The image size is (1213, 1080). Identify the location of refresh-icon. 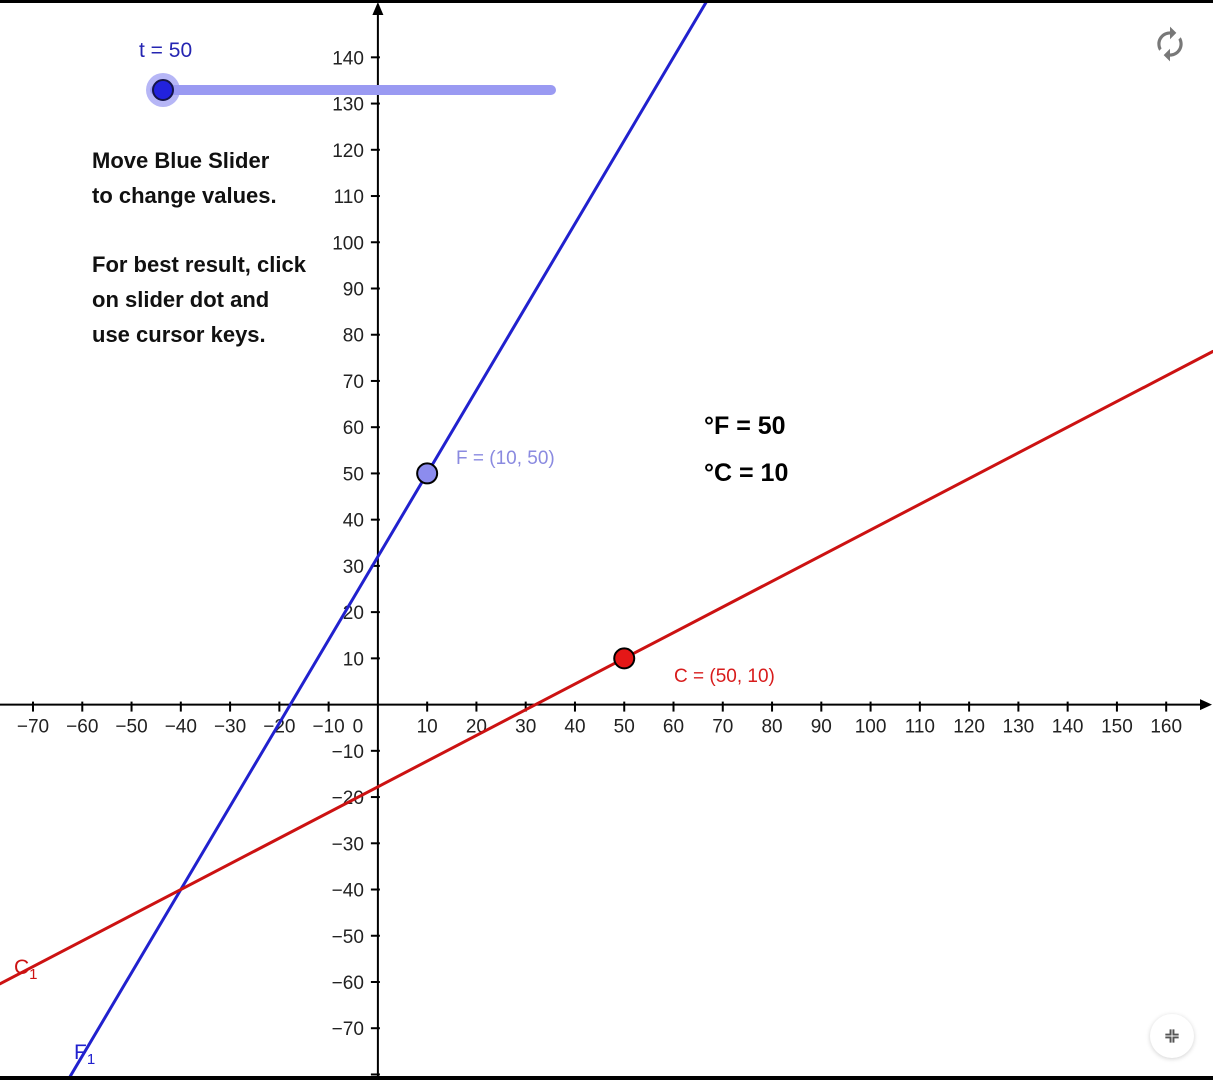
(1170, 44).